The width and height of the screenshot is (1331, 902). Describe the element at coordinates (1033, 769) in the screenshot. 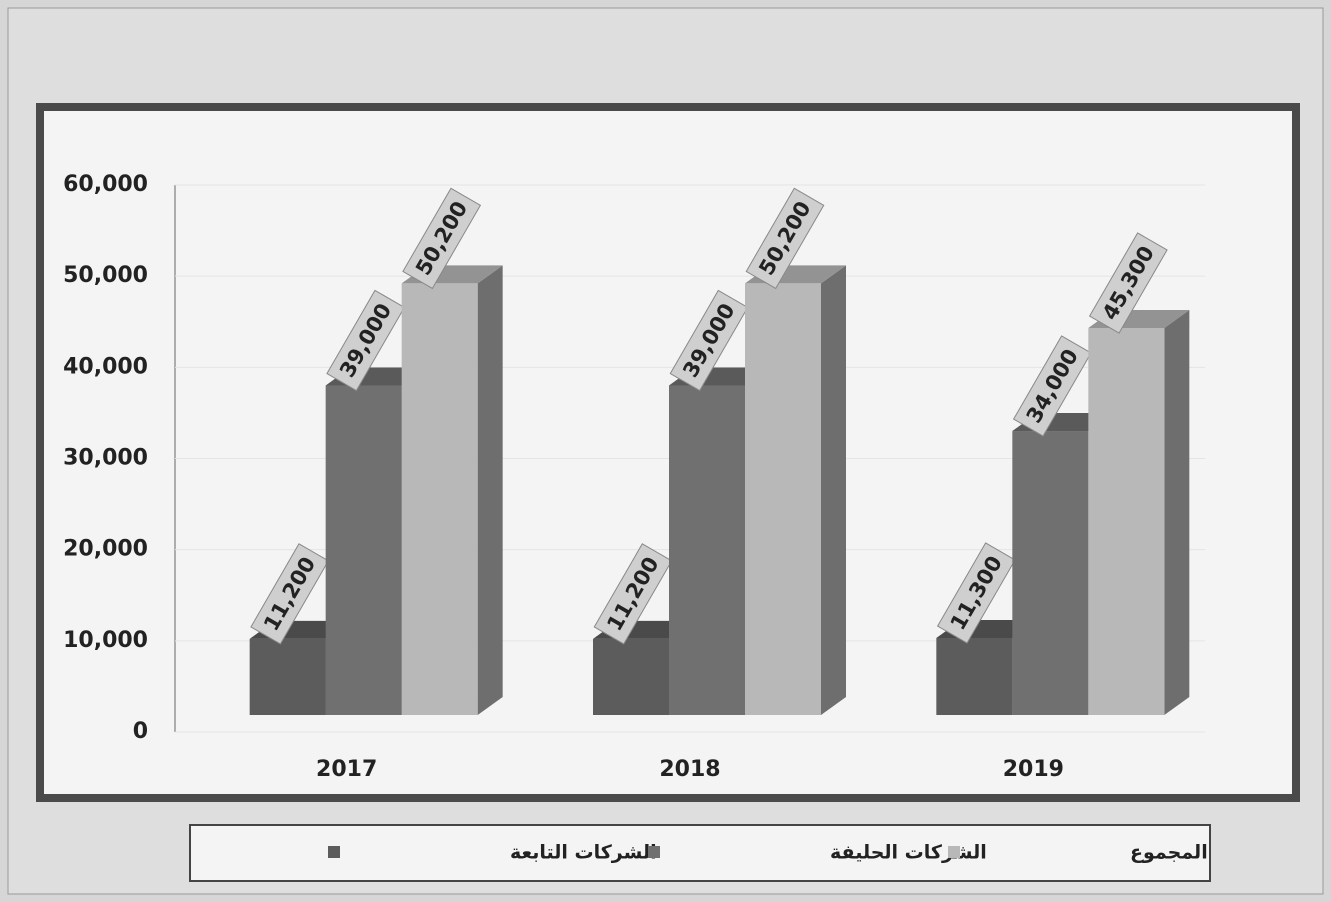

I see `x-tick-label: 2019` at that location.